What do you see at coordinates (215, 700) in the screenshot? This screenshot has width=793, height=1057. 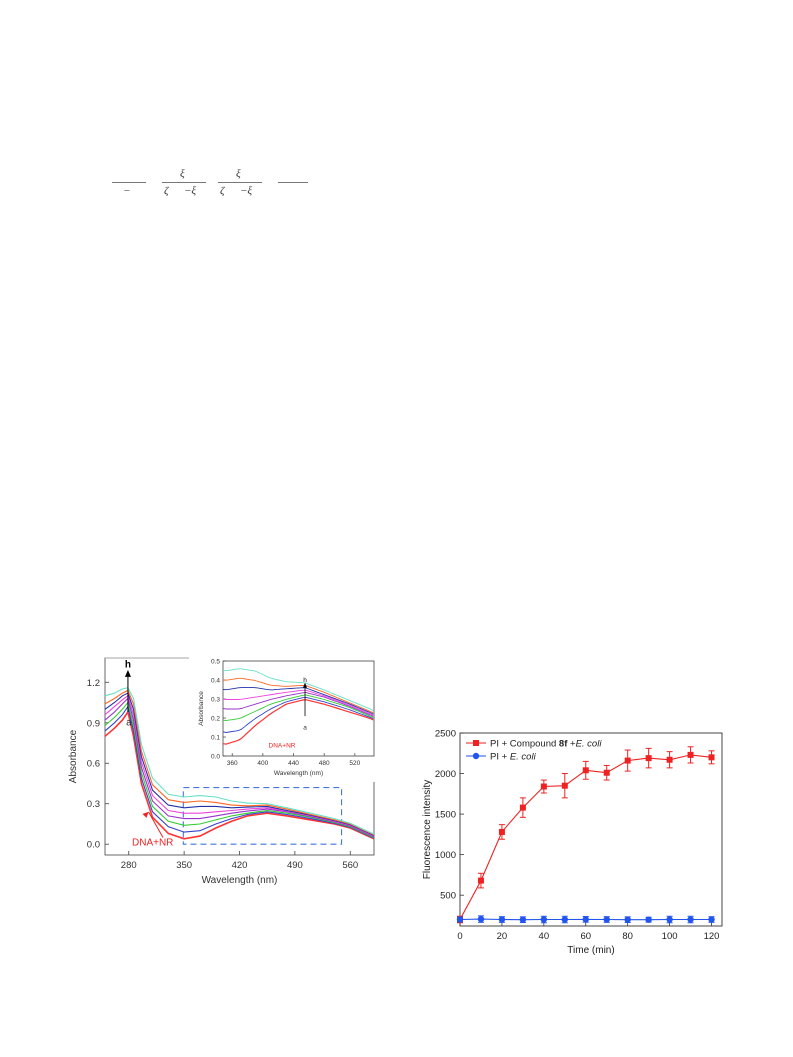 I see `inset-y-tick-label: 0.3` at bounding box center [215, 700].